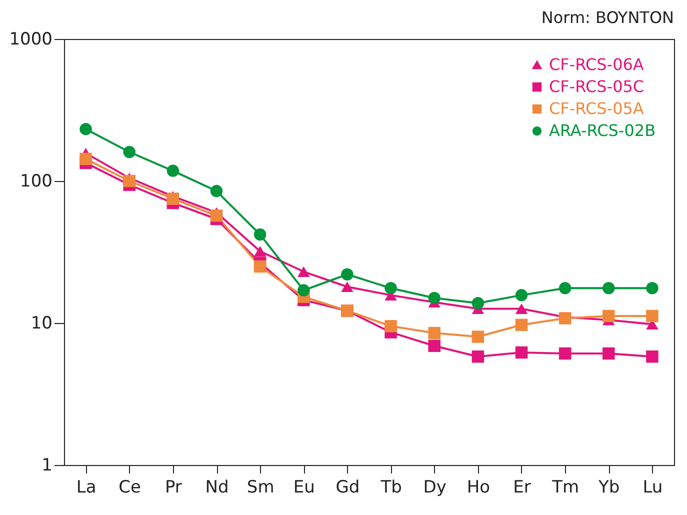 The width and height of the screenshot is (687, 515). Describe the element at coordinates (47, 466) in the screenshot. I see `y-tick-label: 1` at that location.